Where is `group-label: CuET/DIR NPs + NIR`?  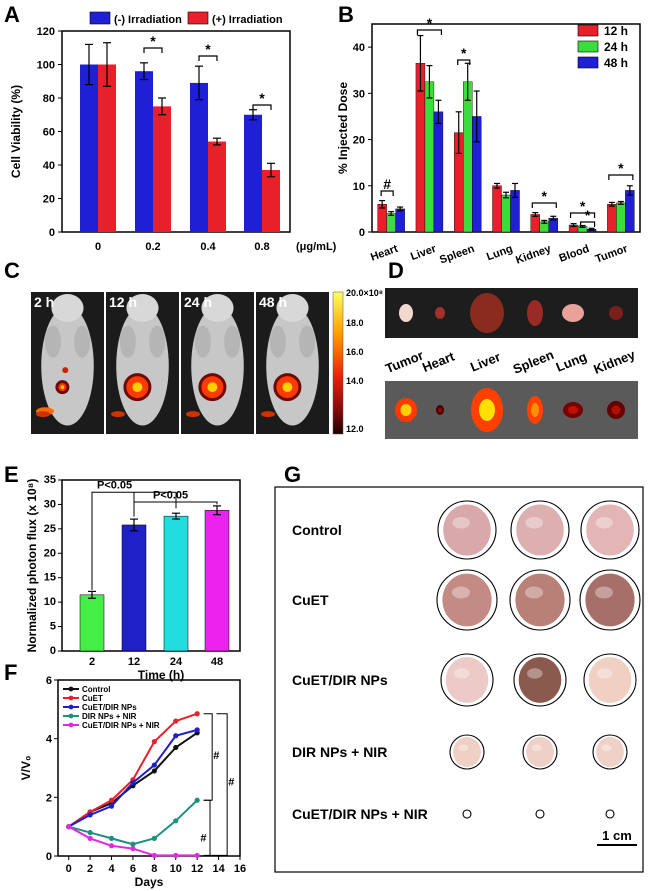
group-label: CuET/DIR NPs + NIR is located at coordinates (360, 814).